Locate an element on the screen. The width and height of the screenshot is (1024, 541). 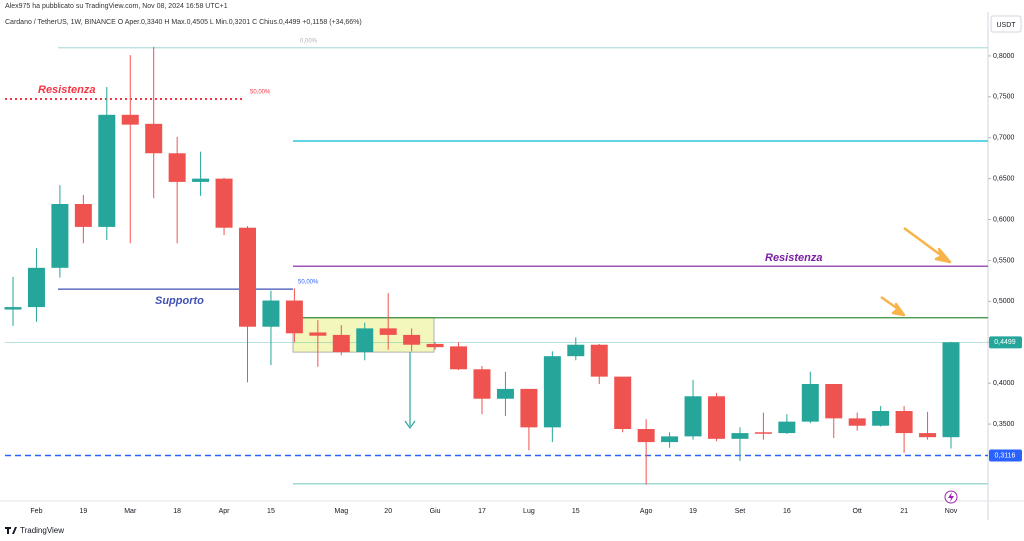
x-tick-label: Lug is located at coordinates (529, 511).